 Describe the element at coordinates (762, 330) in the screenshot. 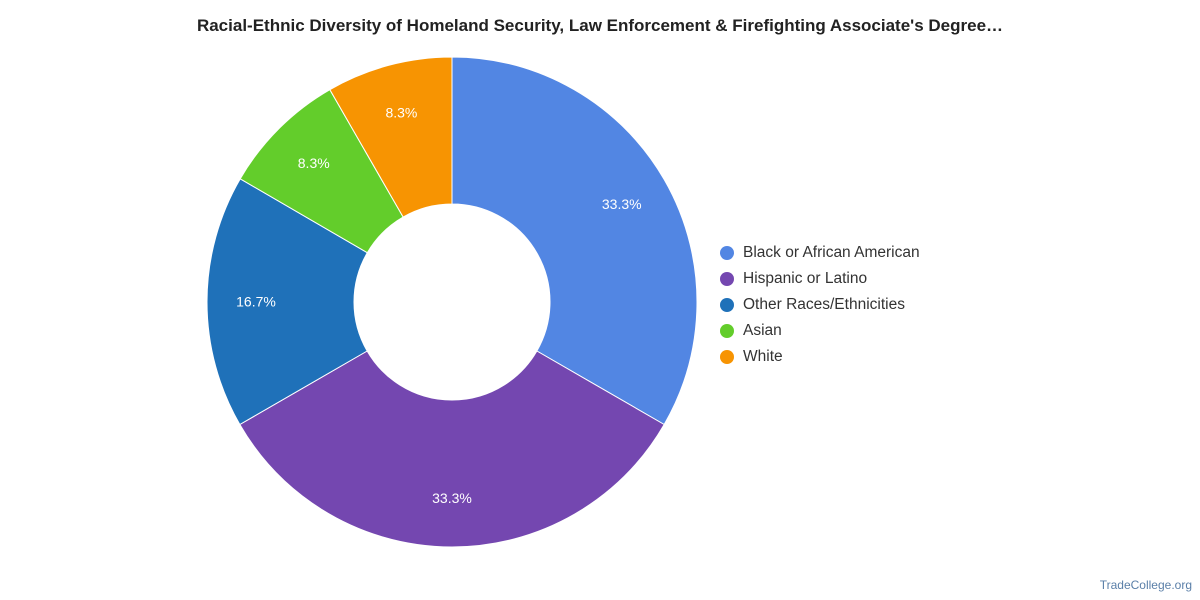

I see `legend-label: Asian` at that location.